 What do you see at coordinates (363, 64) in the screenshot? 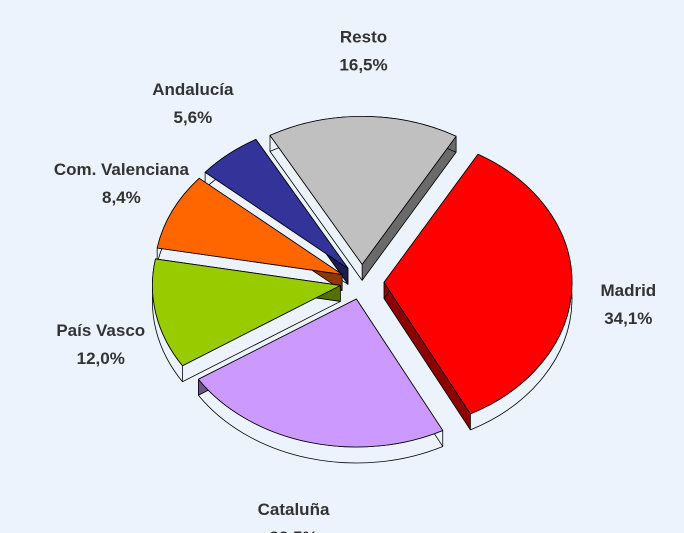
I see `slice-value: 16,5%` at bounding box center [363, 64].